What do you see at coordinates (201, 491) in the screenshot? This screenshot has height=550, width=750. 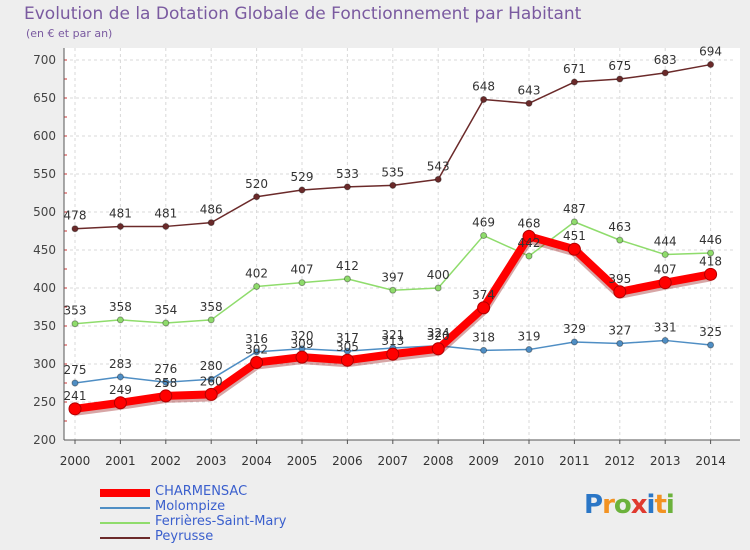 I see `legend-label: CHARMENSAC` at bounding box center [201, 491].